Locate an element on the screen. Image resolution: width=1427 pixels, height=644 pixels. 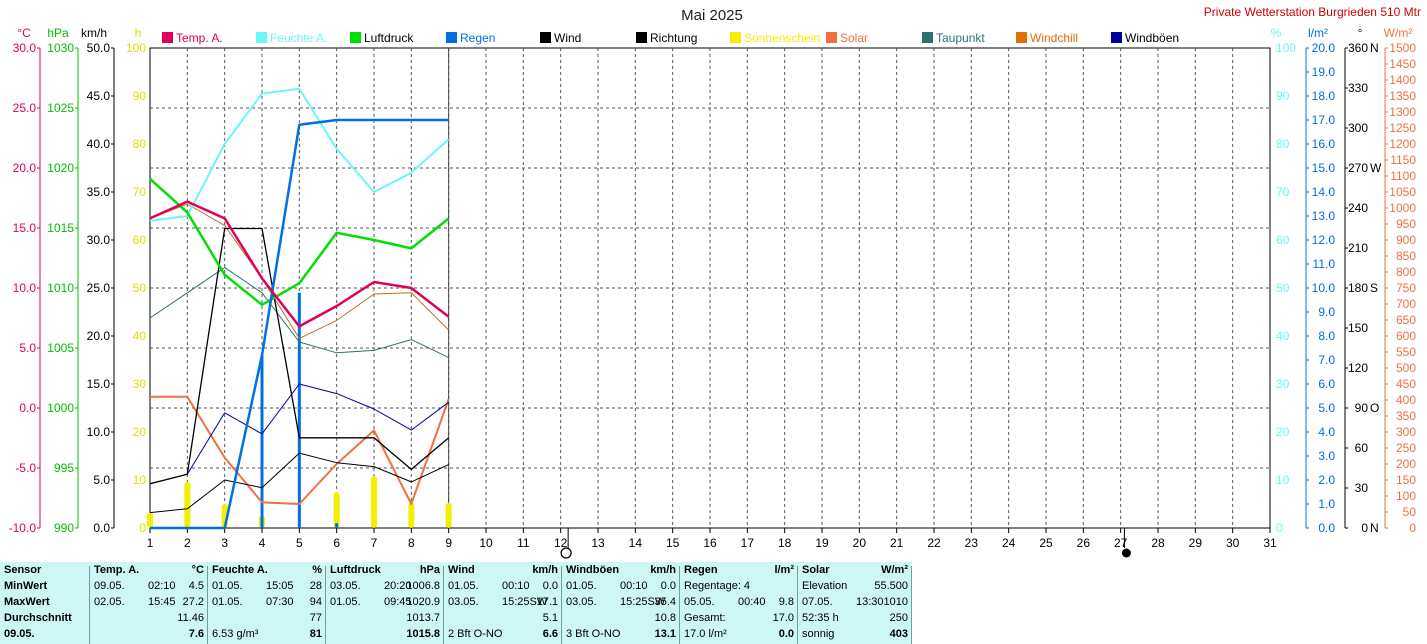
stats-row: 5.1 is located at coordinates (503, 618).